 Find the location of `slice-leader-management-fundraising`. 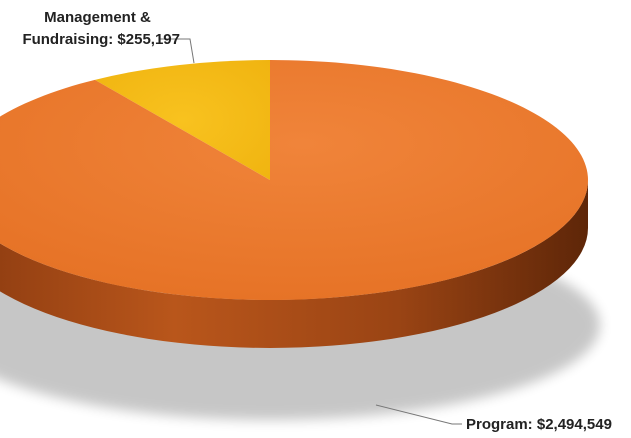

slice-leader-management-fundraising is located at coordinates (177, 51).